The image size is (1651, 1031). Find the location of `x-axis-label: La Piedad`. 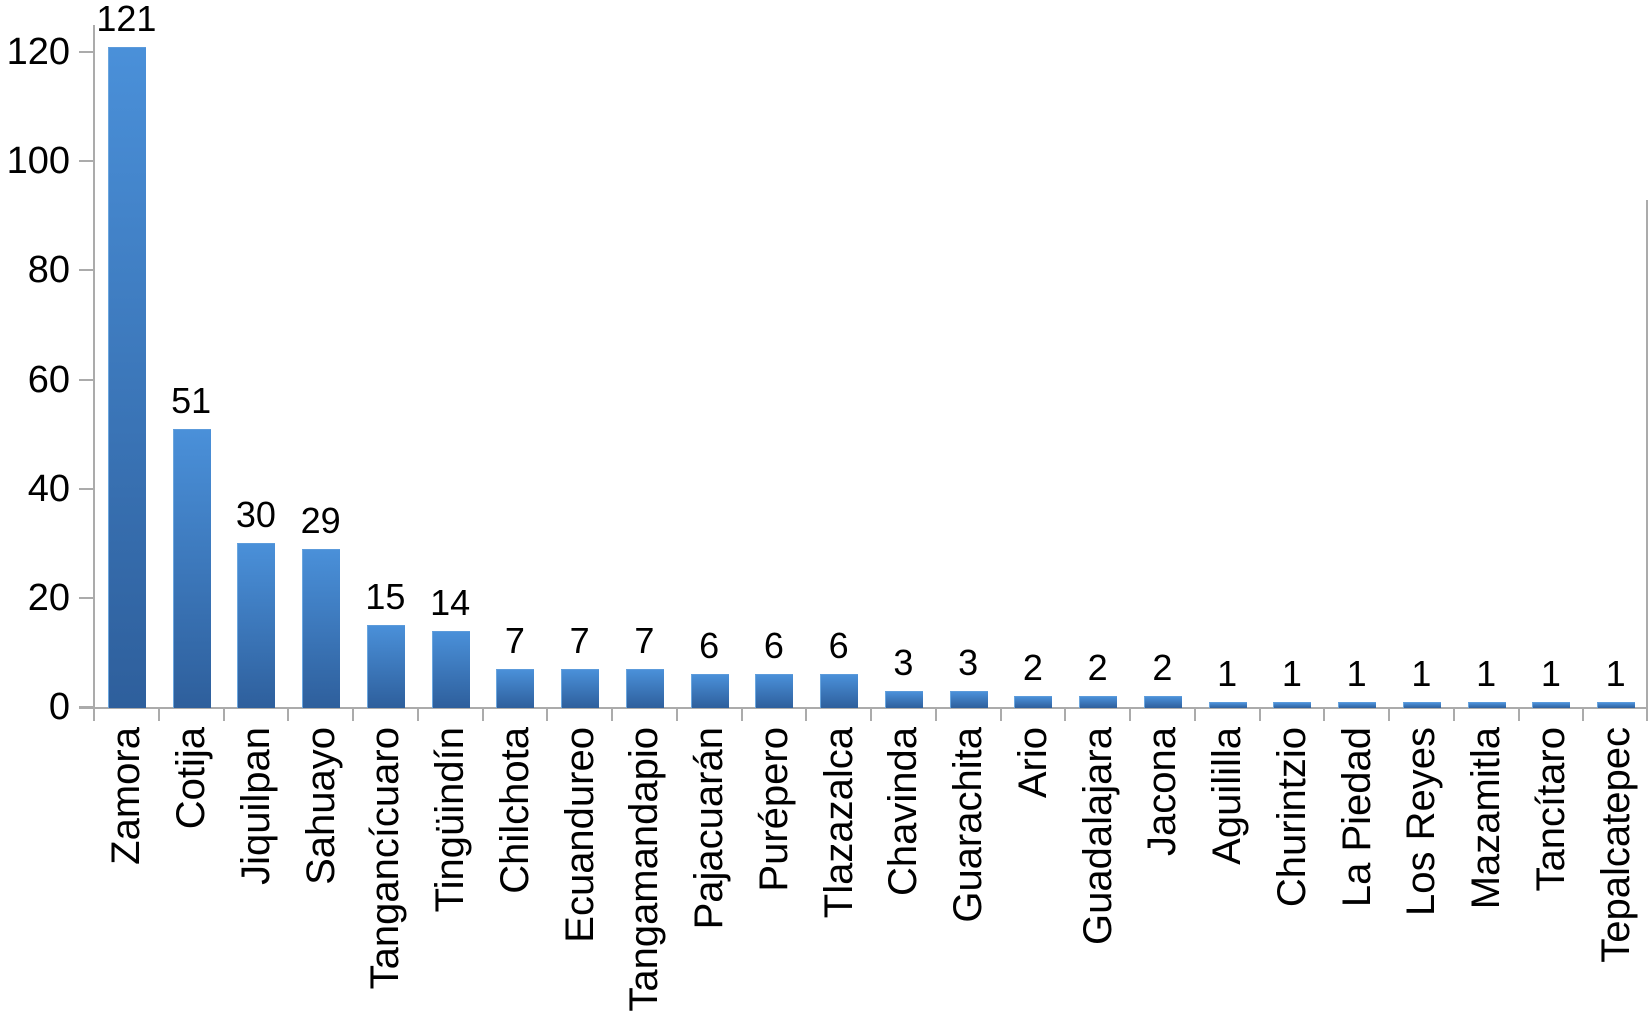

x-axis-label: La Piedad is located at coordinates (1356, 817).